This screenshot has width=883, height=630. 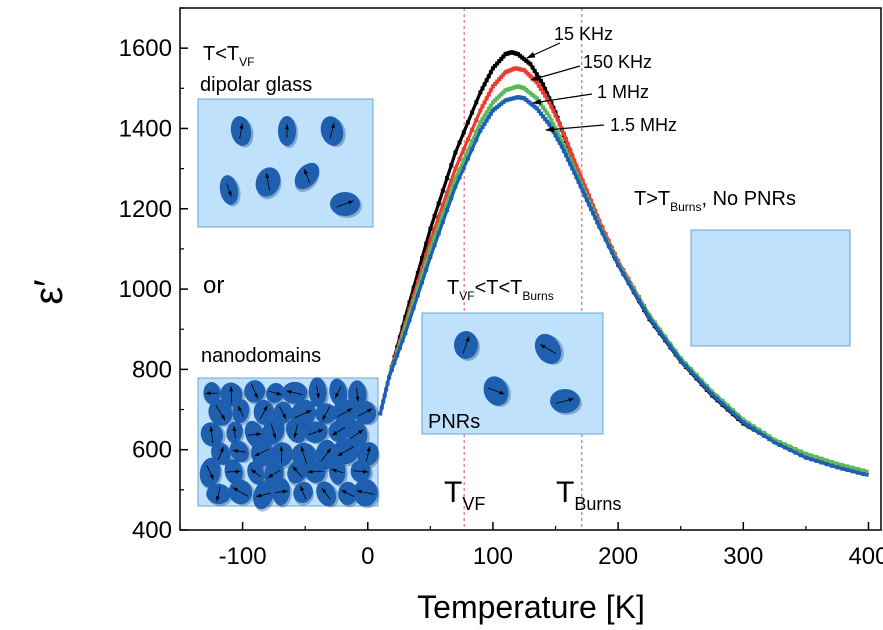 I want to click on tvf-label: TVF, so click(x=464, y=495).